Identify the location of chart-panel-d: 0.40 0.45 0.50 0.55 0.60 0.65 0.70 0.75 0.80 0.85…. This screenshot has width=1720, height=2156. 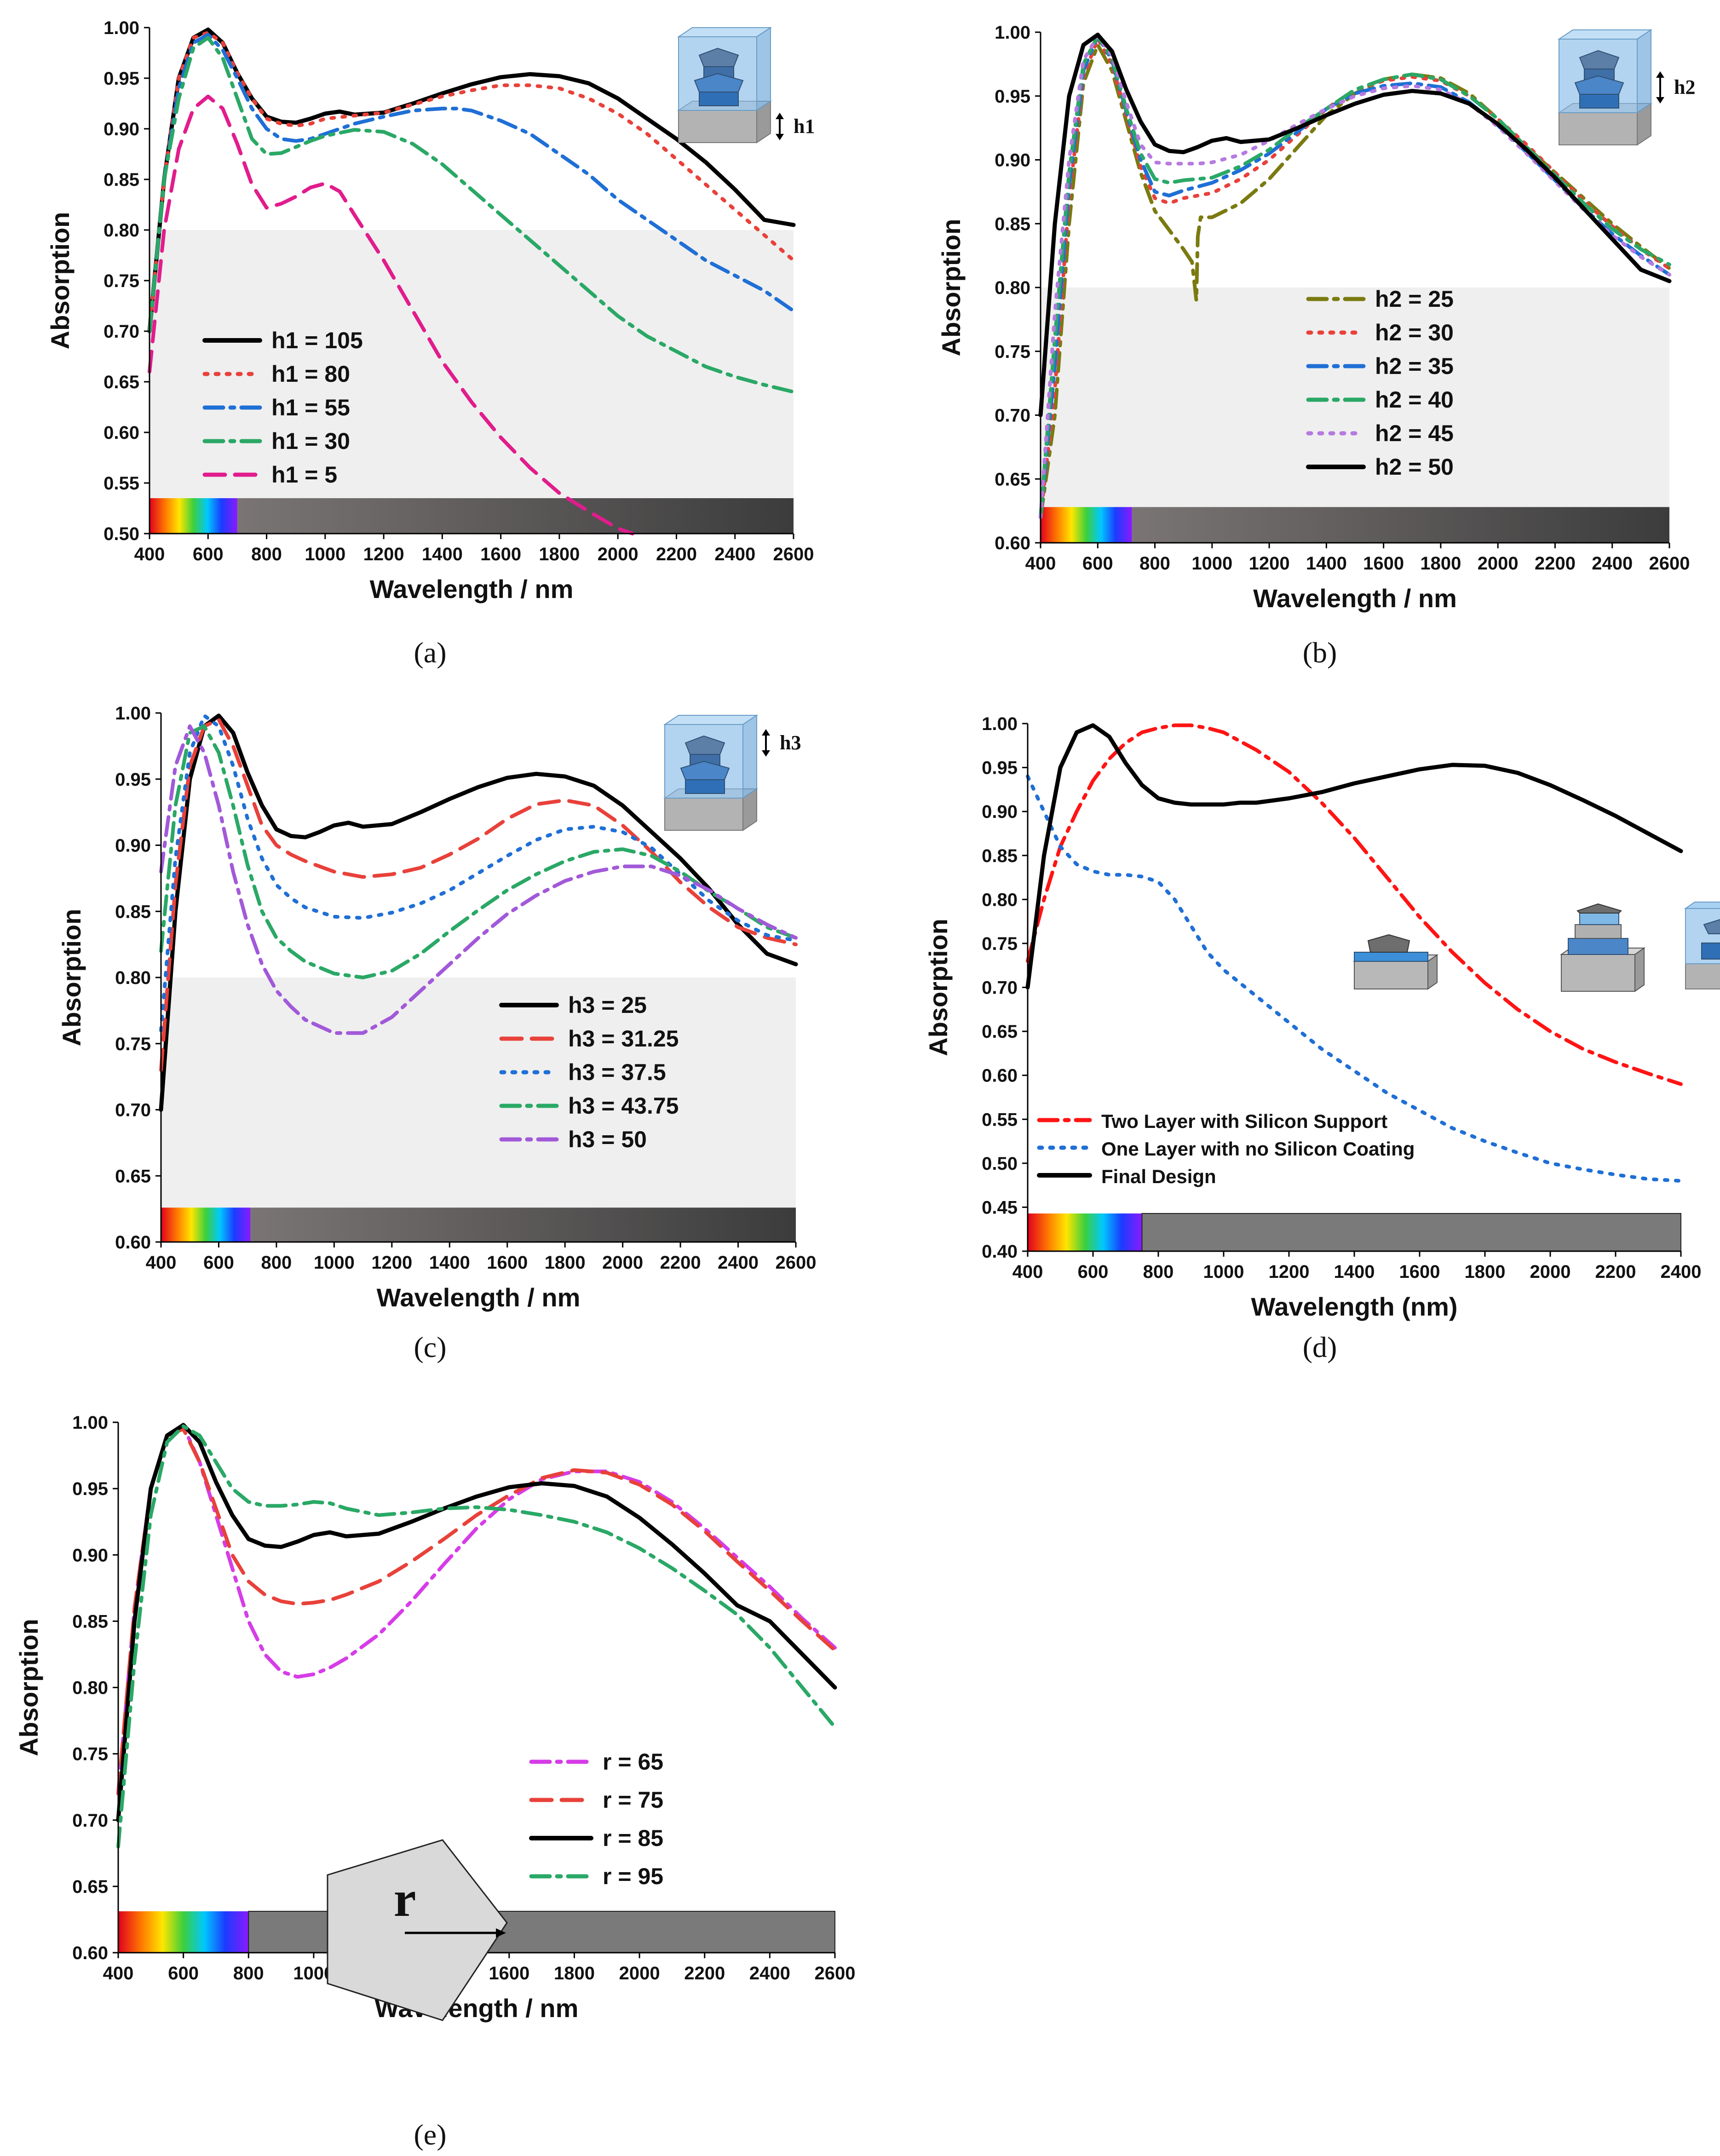
(1322, 1038).